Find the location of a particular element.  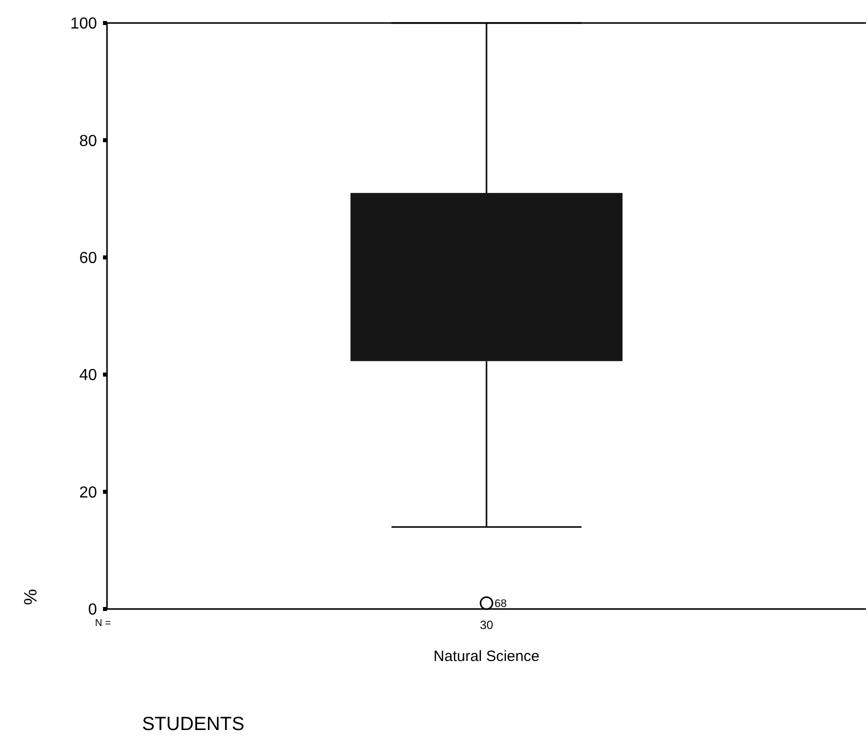

text: 30 is located at coordinates (487, 625).